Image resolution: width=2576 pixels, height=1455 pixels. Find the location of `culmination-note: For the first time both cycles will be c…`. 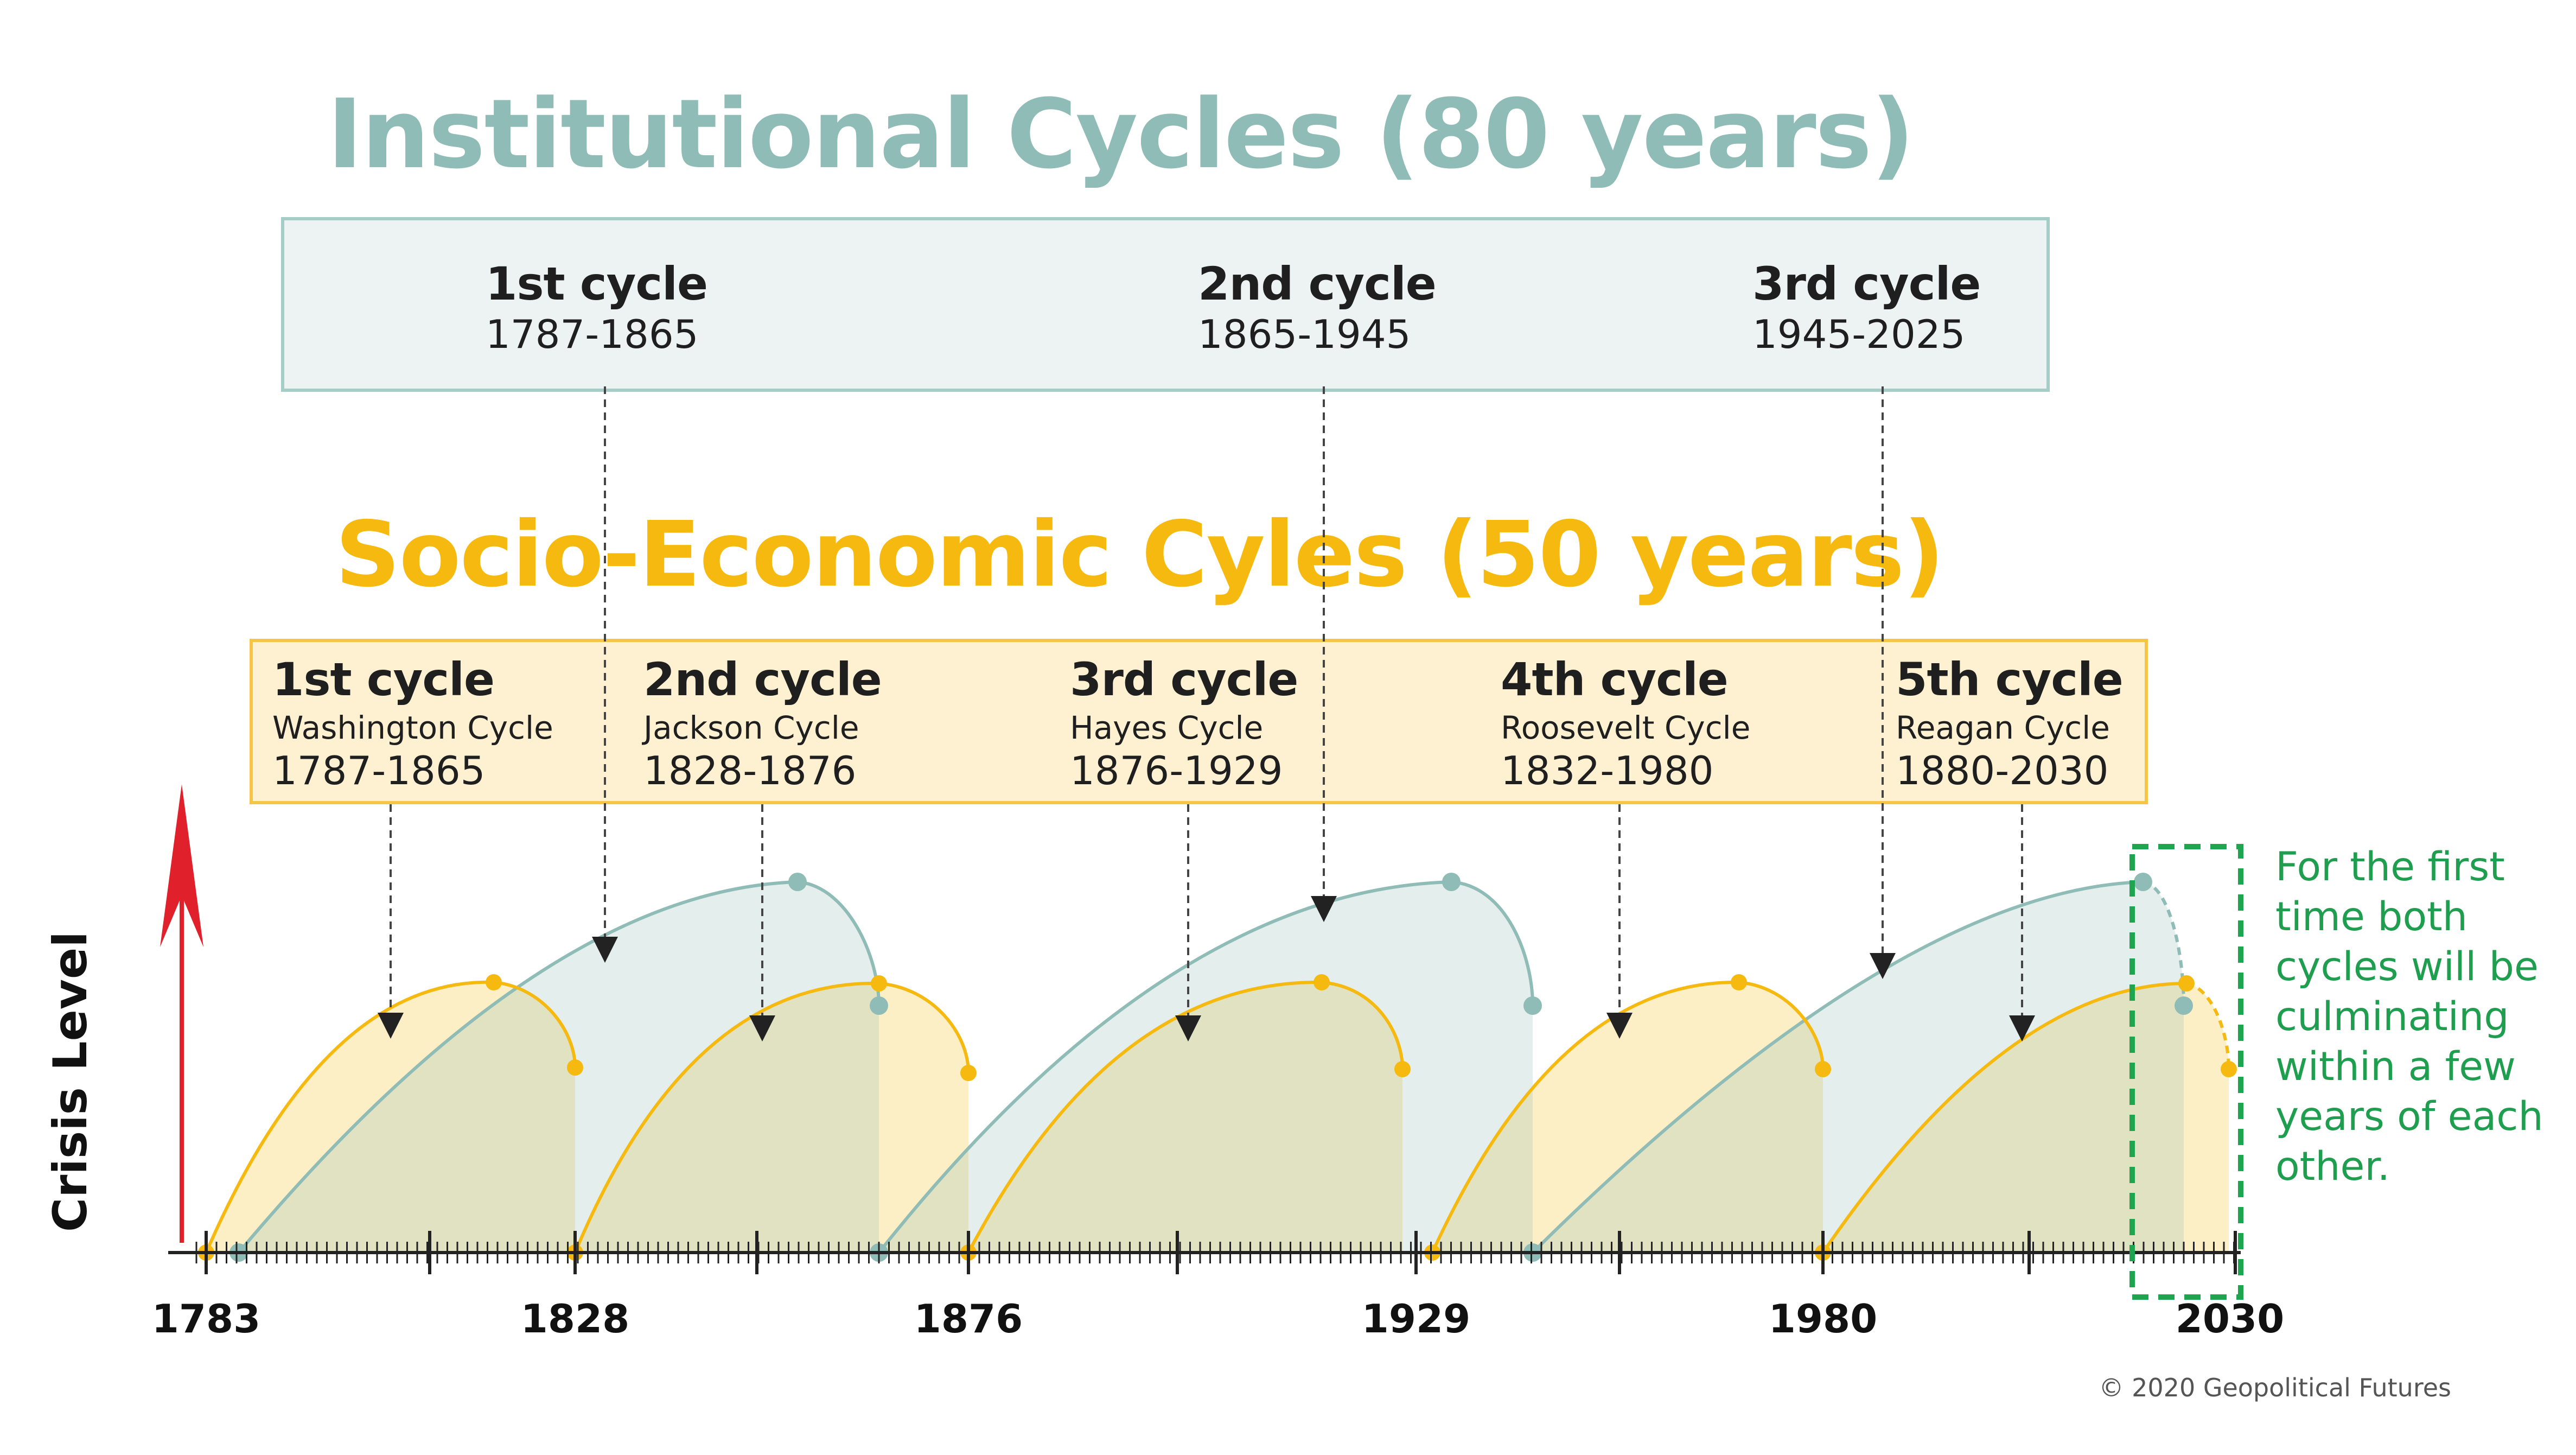

culmination-note: For the first time both cycles will be c… is located at coordinates (2409, 1017).